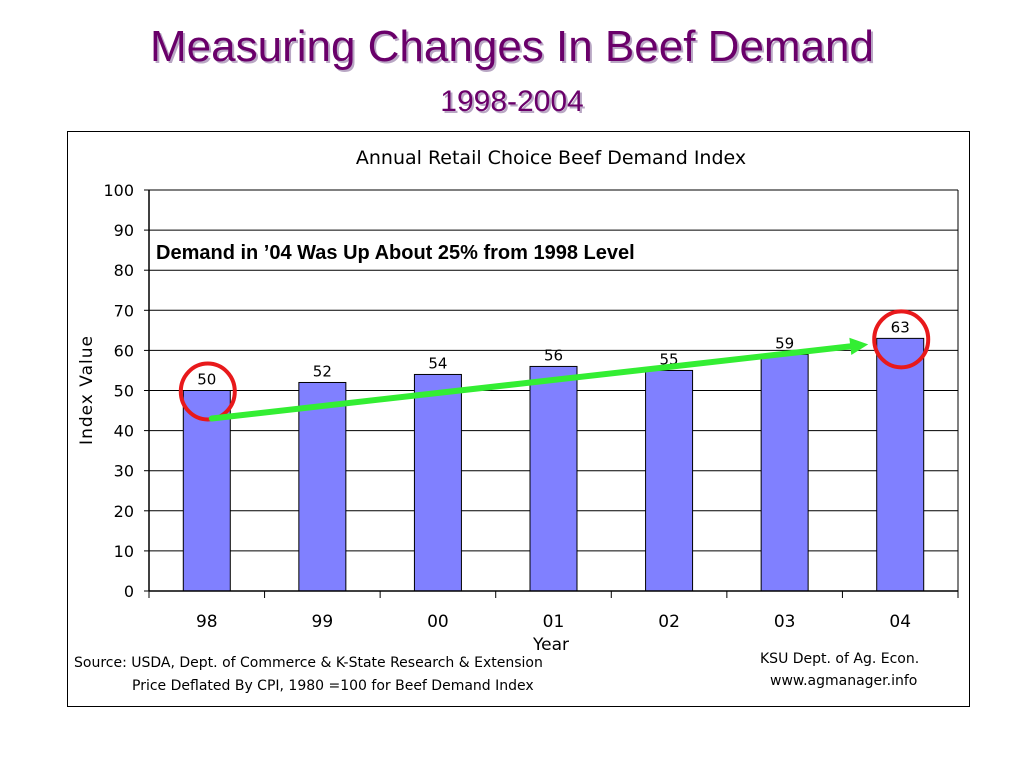  What do you see at coordinates (551, 158) in the screenshot?
I see `chart-title: Annual Retail Choice Beef Demand Index` at bounding box center [551, 158].